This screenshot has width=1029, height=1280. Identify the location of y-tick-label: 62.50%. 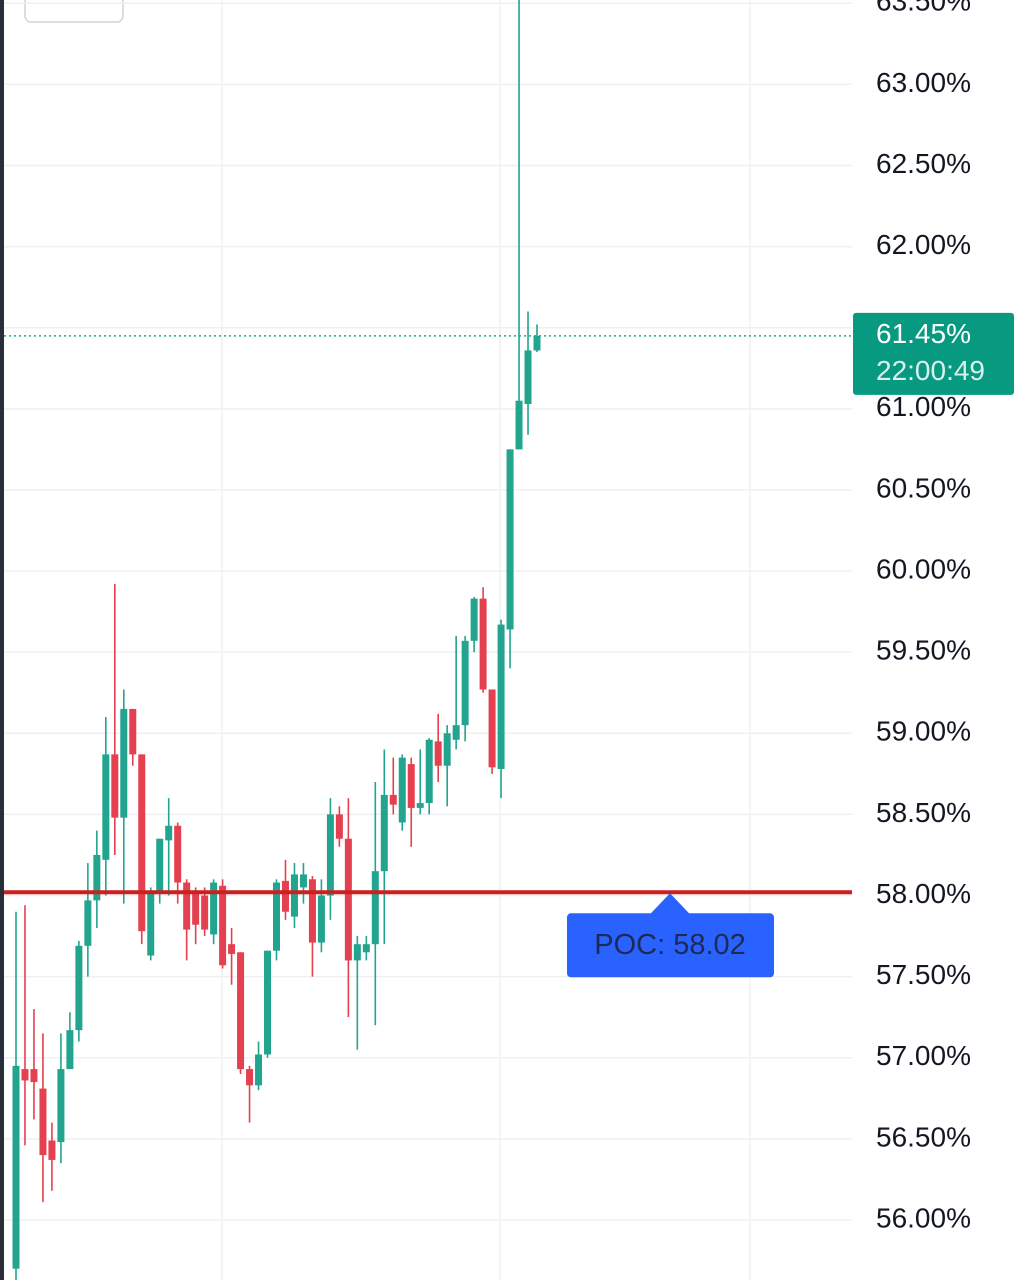
(923, 163).